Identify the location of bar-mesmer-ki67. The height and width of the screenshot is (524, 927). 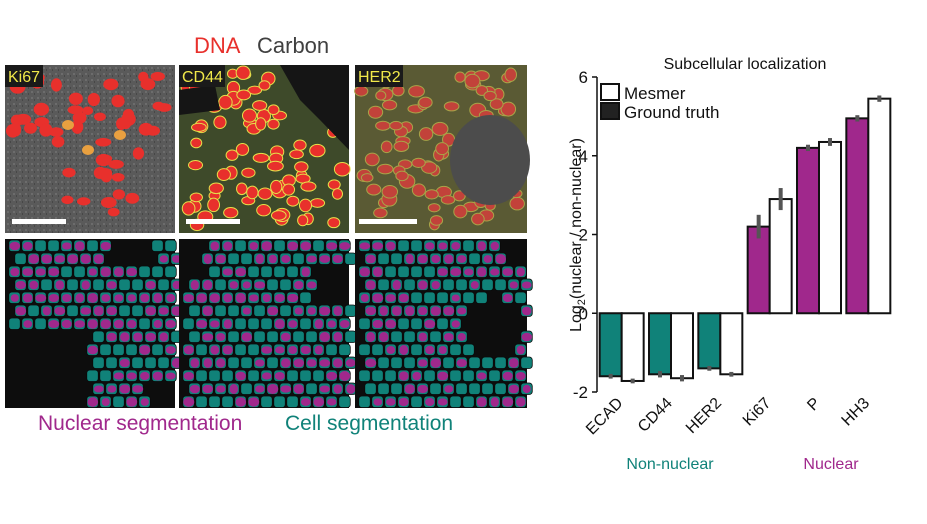
(780, 256).